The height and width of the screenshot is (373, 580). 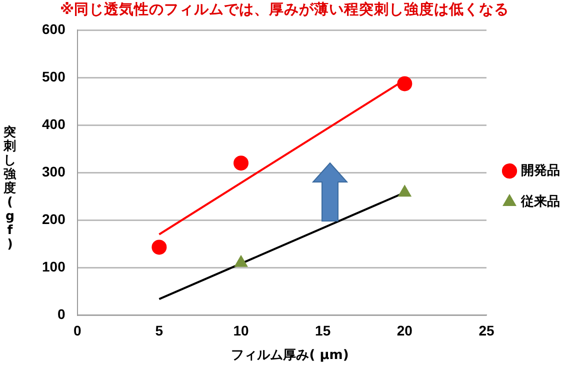 I want to click on y-tick-label: 200, so click(x=54, y=218).